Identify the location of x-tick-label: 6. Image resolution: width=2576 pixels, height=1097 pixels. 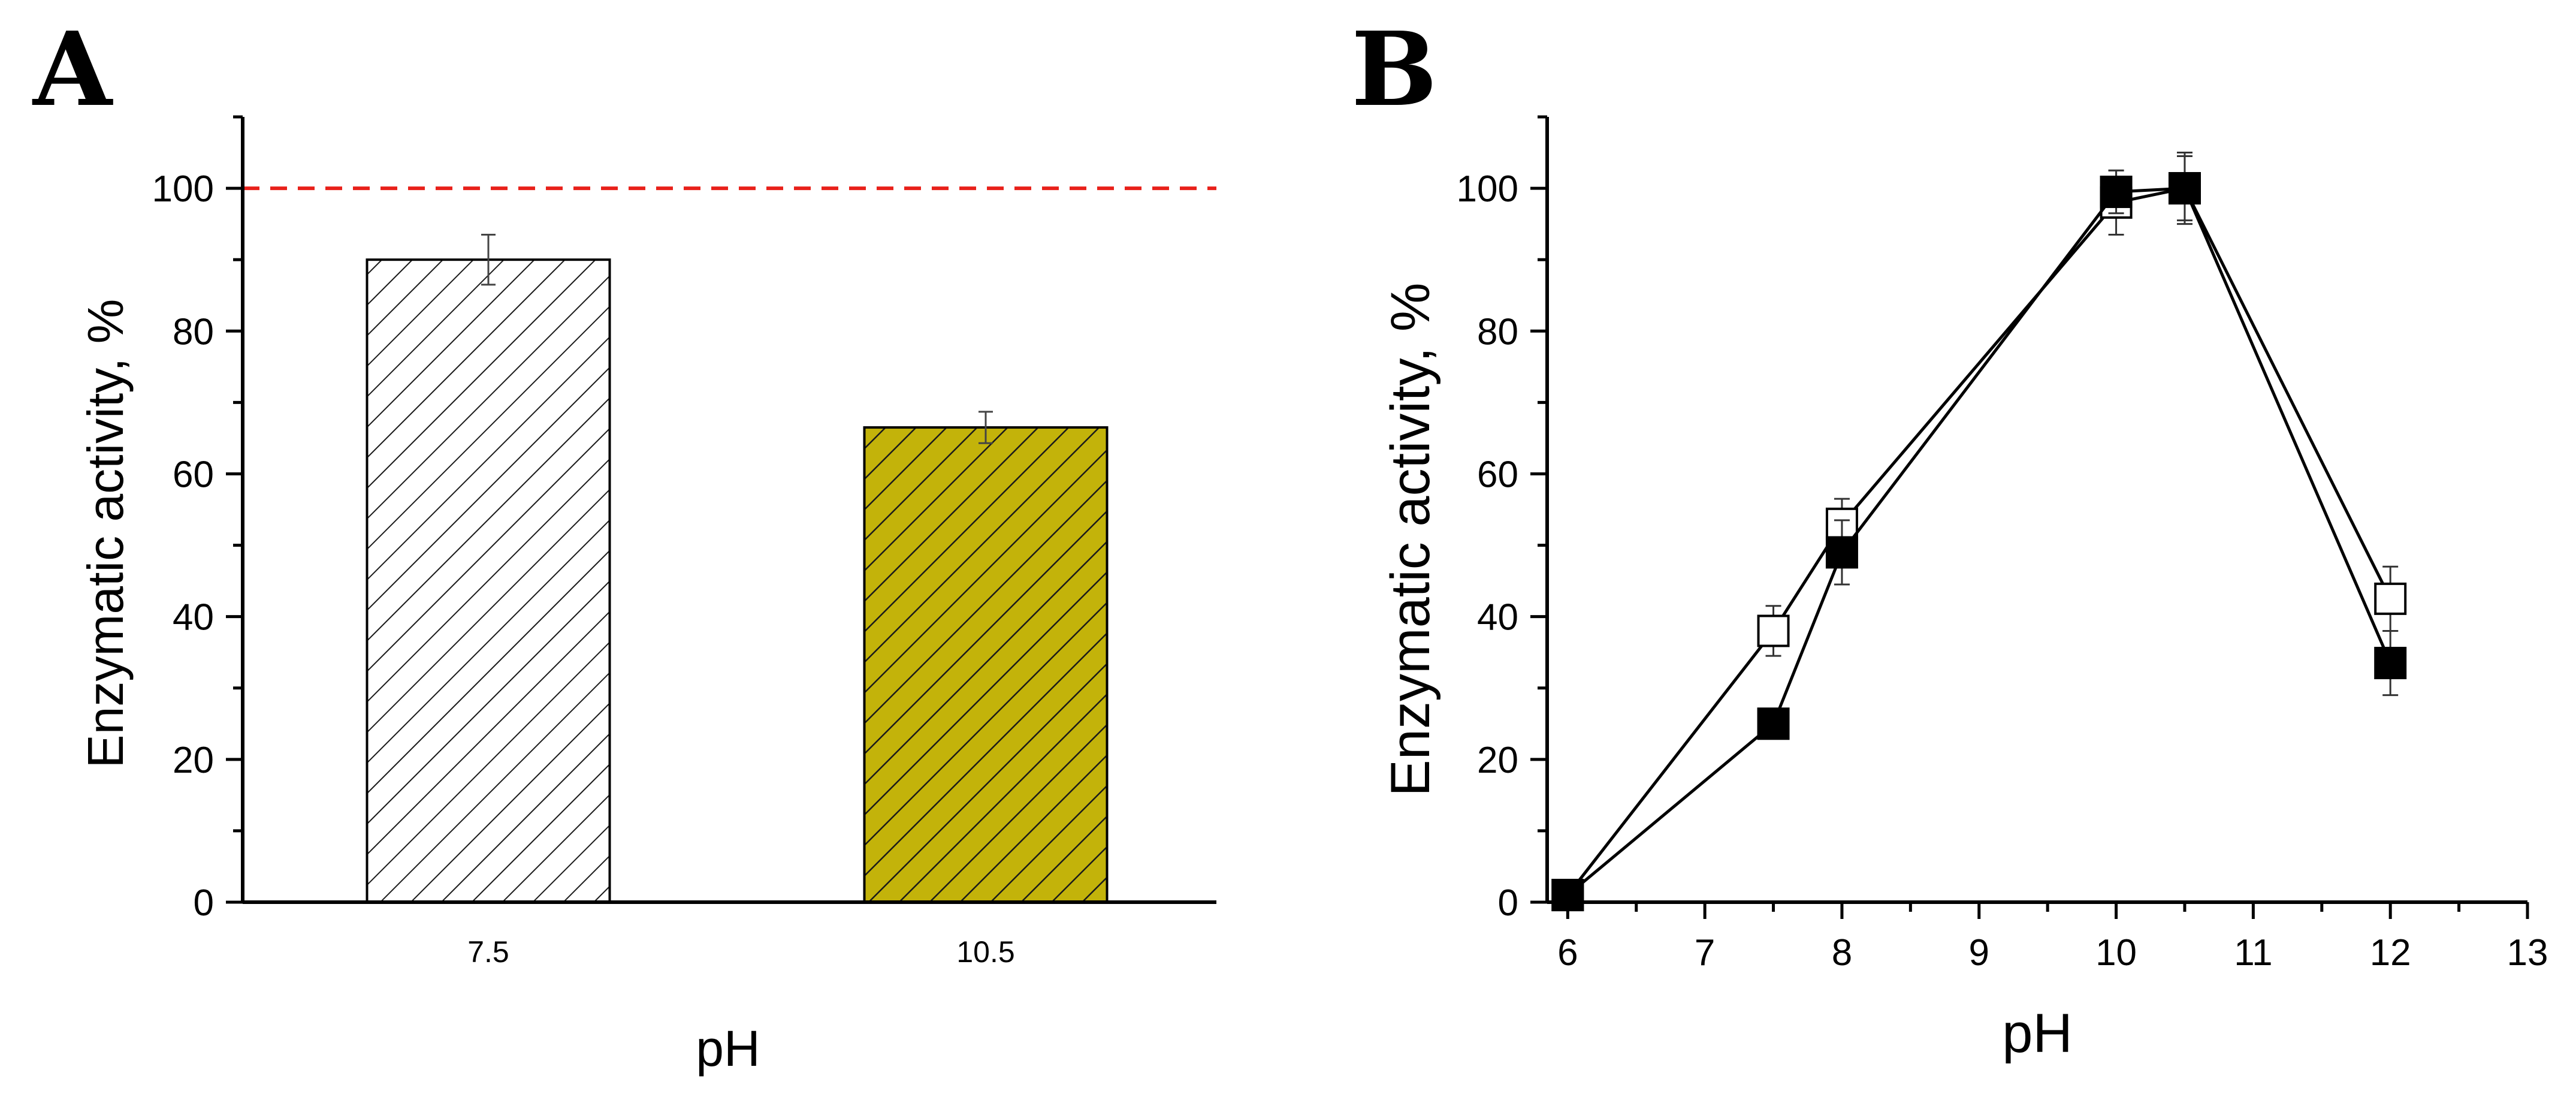
(1568, 953).